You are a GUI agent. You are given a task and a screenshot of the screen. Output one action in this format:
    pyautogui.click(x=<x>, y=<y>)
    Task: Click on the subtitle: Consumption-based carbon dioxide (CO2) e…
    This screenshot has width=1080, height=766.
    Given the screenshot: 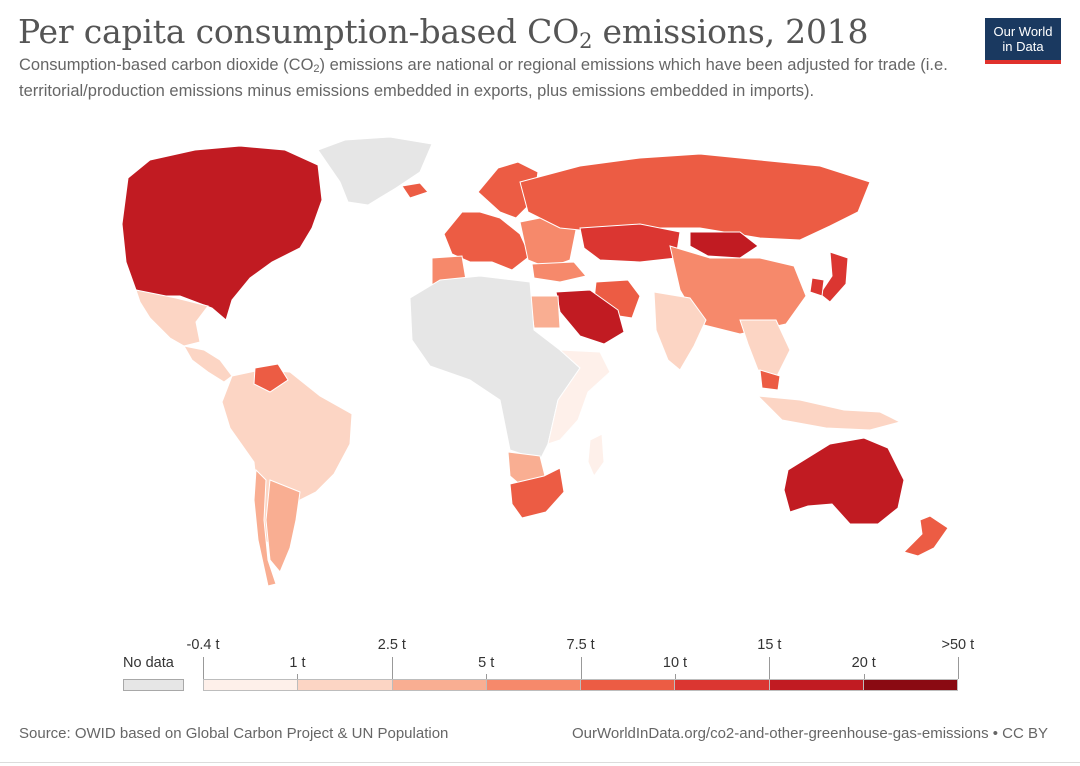 What is the action you would take?
    pyautogui.click(x=483, y=78)
    